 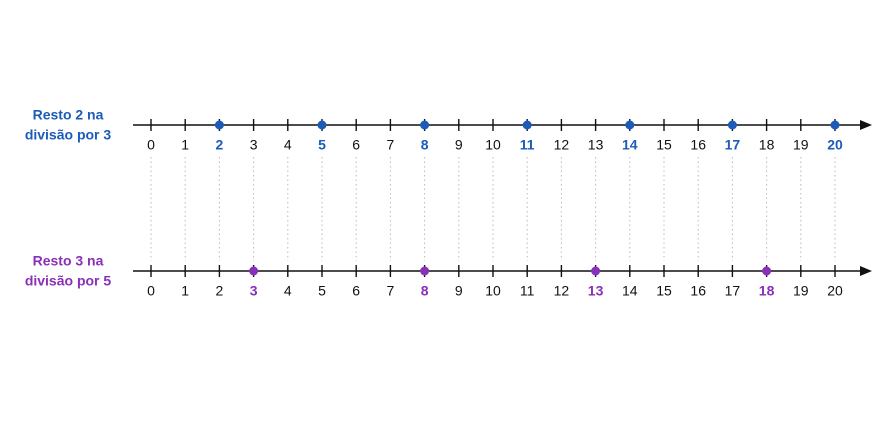 I want to click on line-label: Resto 3 na, so click(x=68, y=261).